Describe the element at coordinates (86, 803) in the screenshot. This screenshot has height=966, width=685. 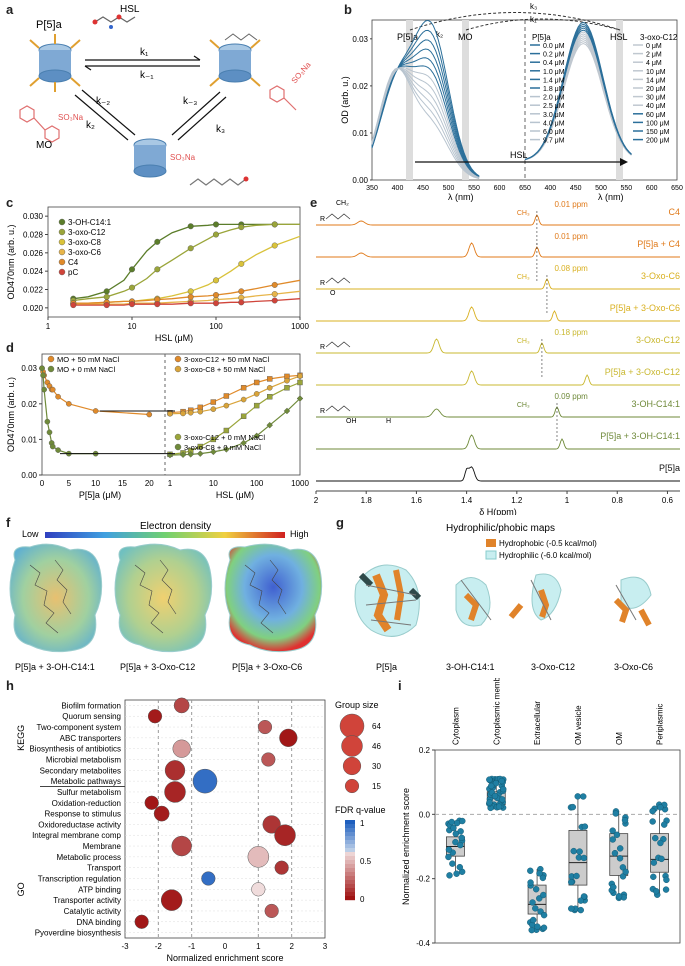
I see `h-category-label: Oxidation-reduction` at that location.